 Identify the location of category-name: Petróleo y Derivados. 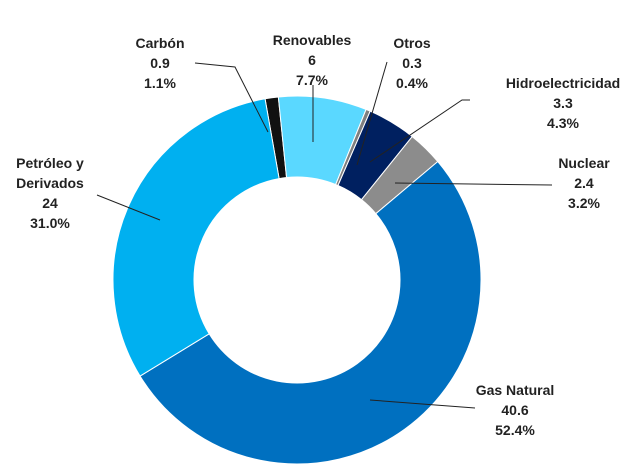
(50, 173).